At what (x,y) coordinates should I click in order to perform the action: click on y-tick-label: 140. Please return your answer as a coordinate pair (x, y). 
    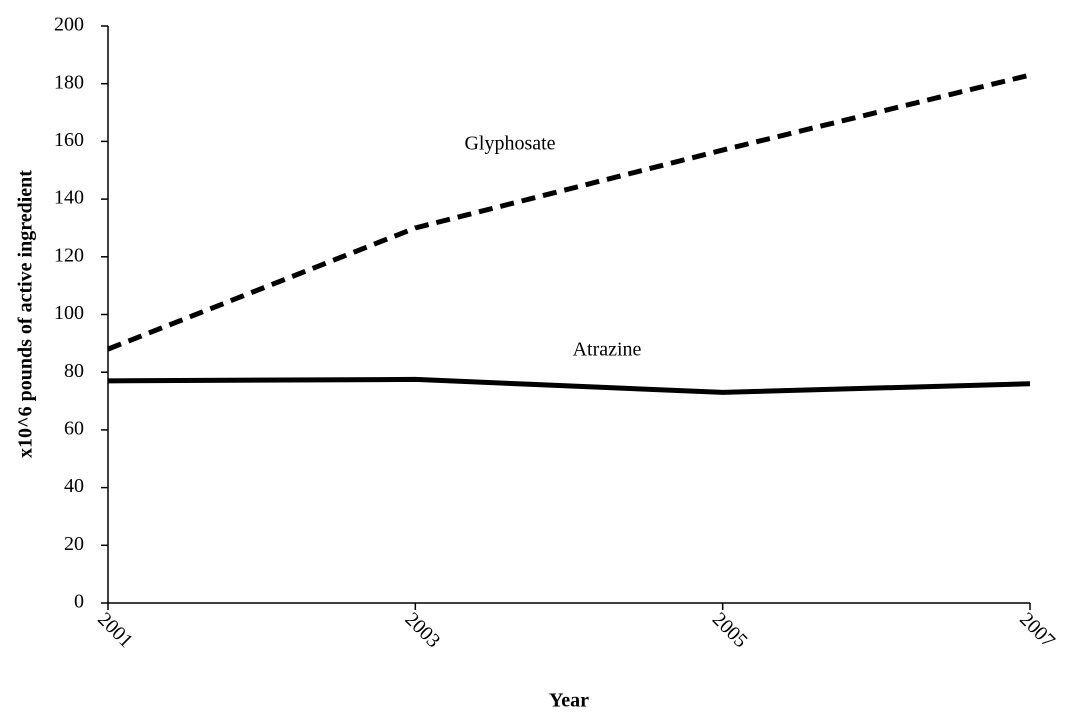
    Looking at the image, I should click on (69, 198).